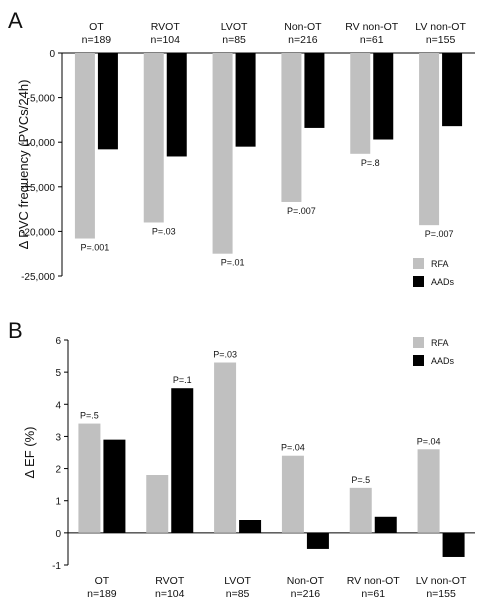 The height and width of the screenshot is (610, 493). What do you see at coordinates (15, 20) in the screenshot?
I see `panel-a-letter: A` at bounding box center [15, 20].